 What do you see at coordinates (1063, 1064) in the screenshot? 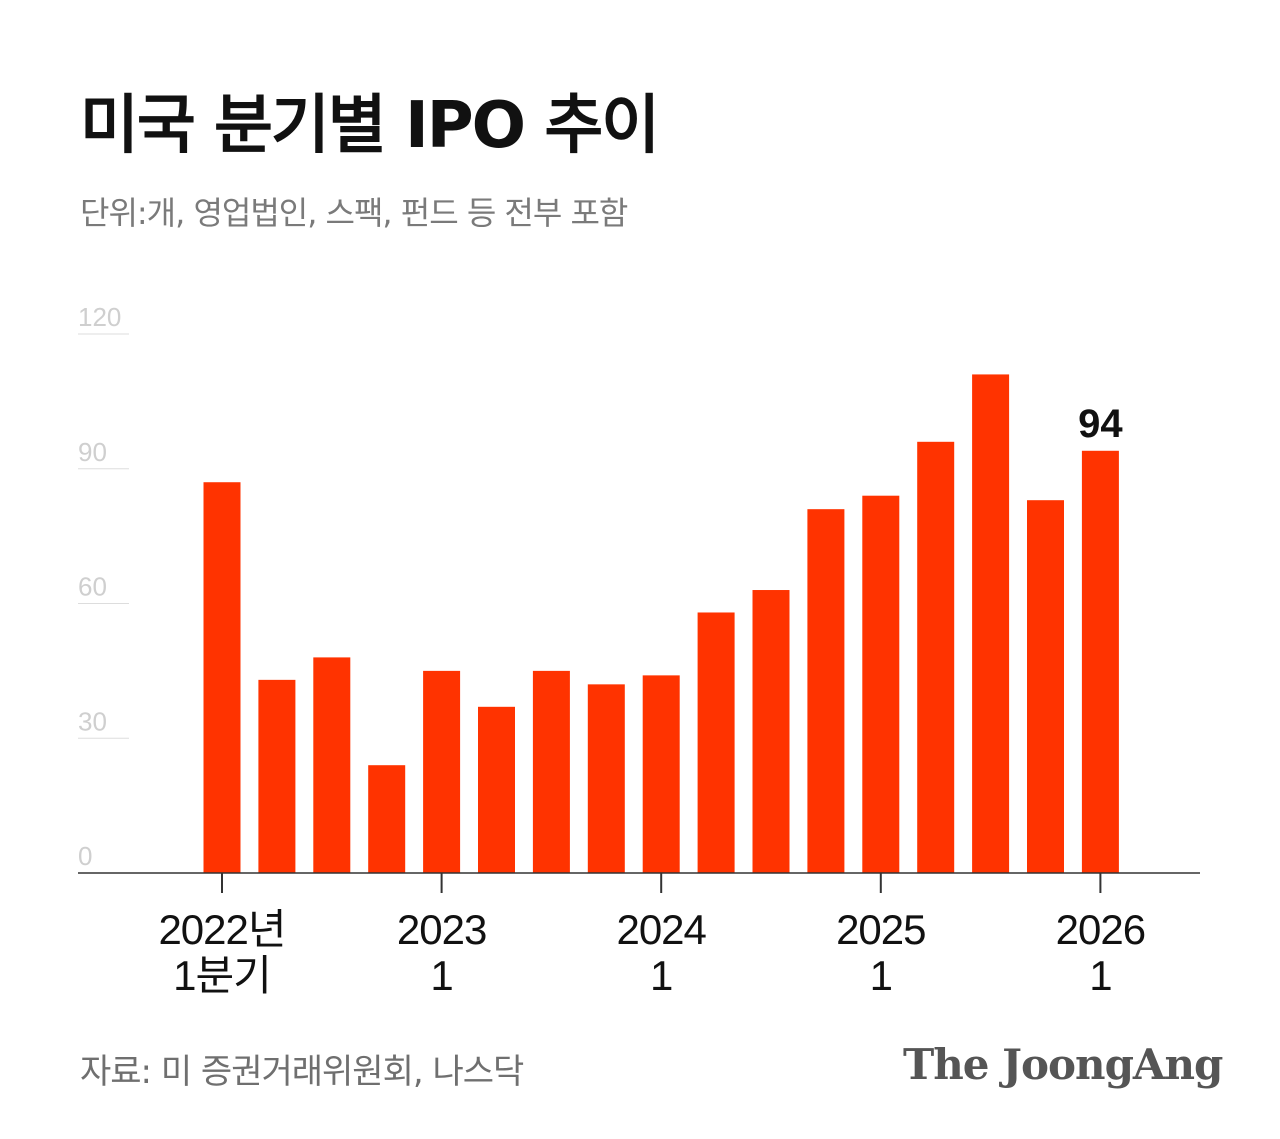
I see `publisher-logo: The JoongAng` at bounding box center [1063, 1064].